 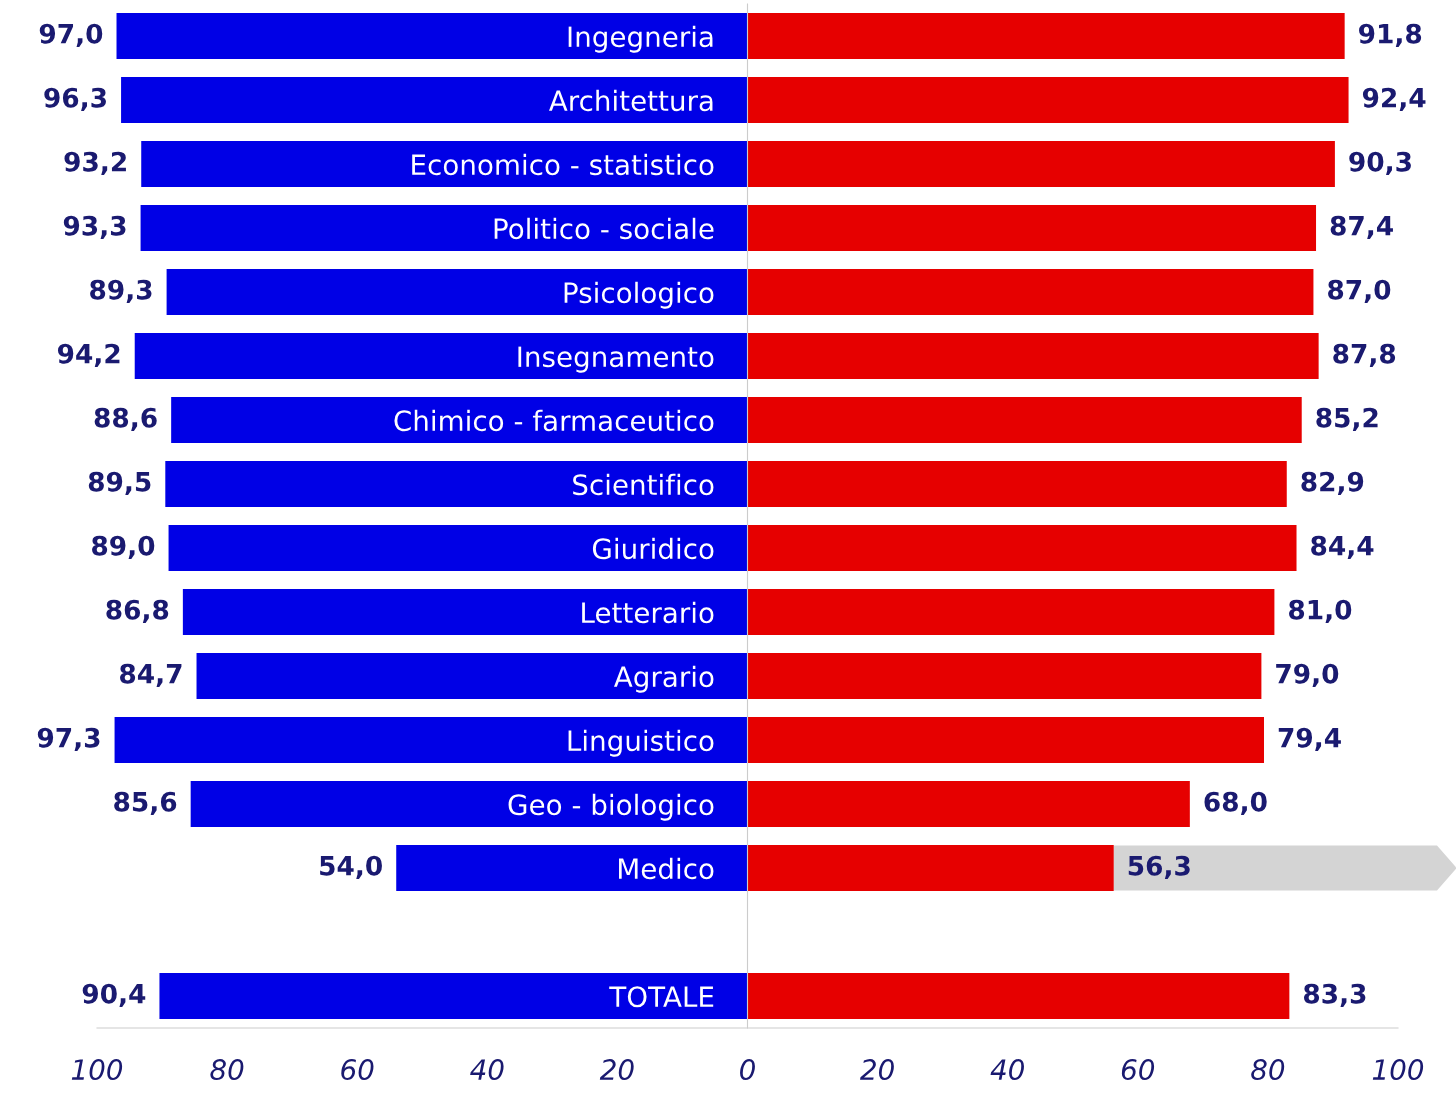 I want to click on data-label: 81,0, so click(x=1320, y=611).